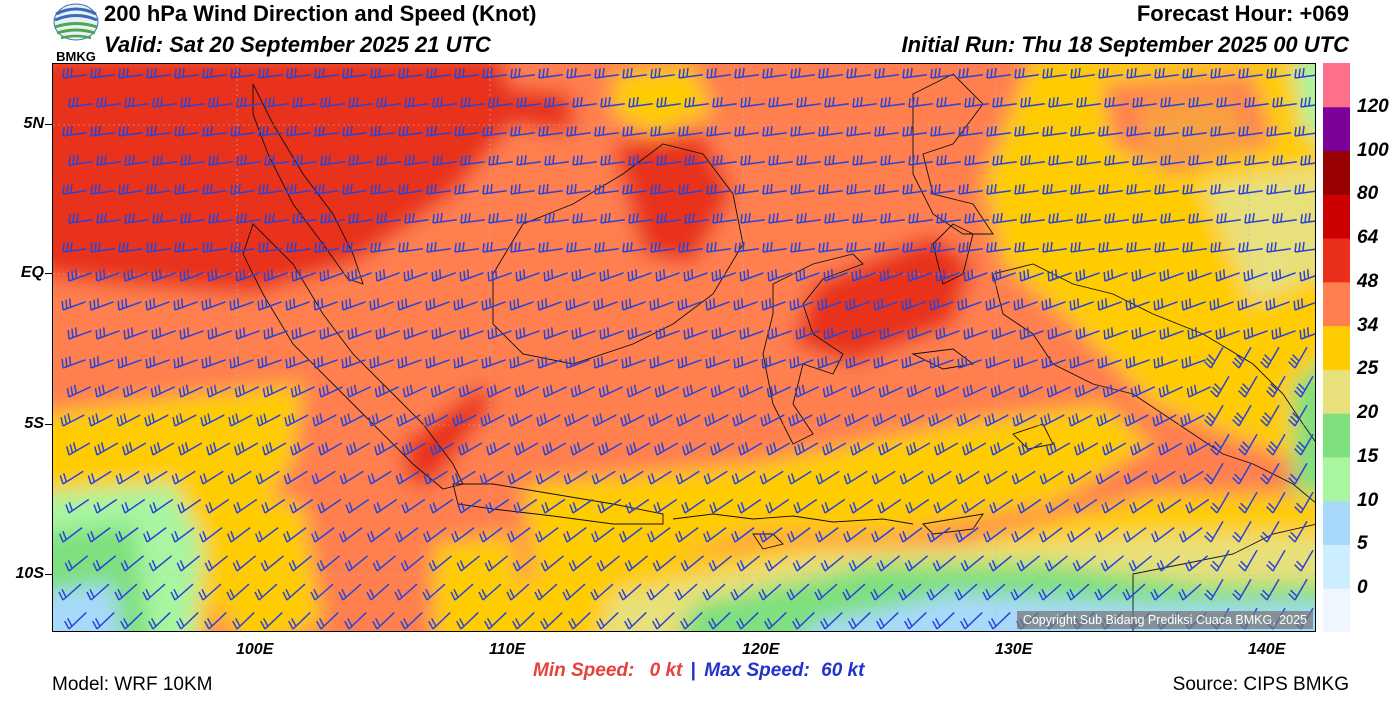  What do you see at coordinates (1014, 649) in the screenshot?
I see `lon-label-130e: 130E` at bounding box center [1014, 649].